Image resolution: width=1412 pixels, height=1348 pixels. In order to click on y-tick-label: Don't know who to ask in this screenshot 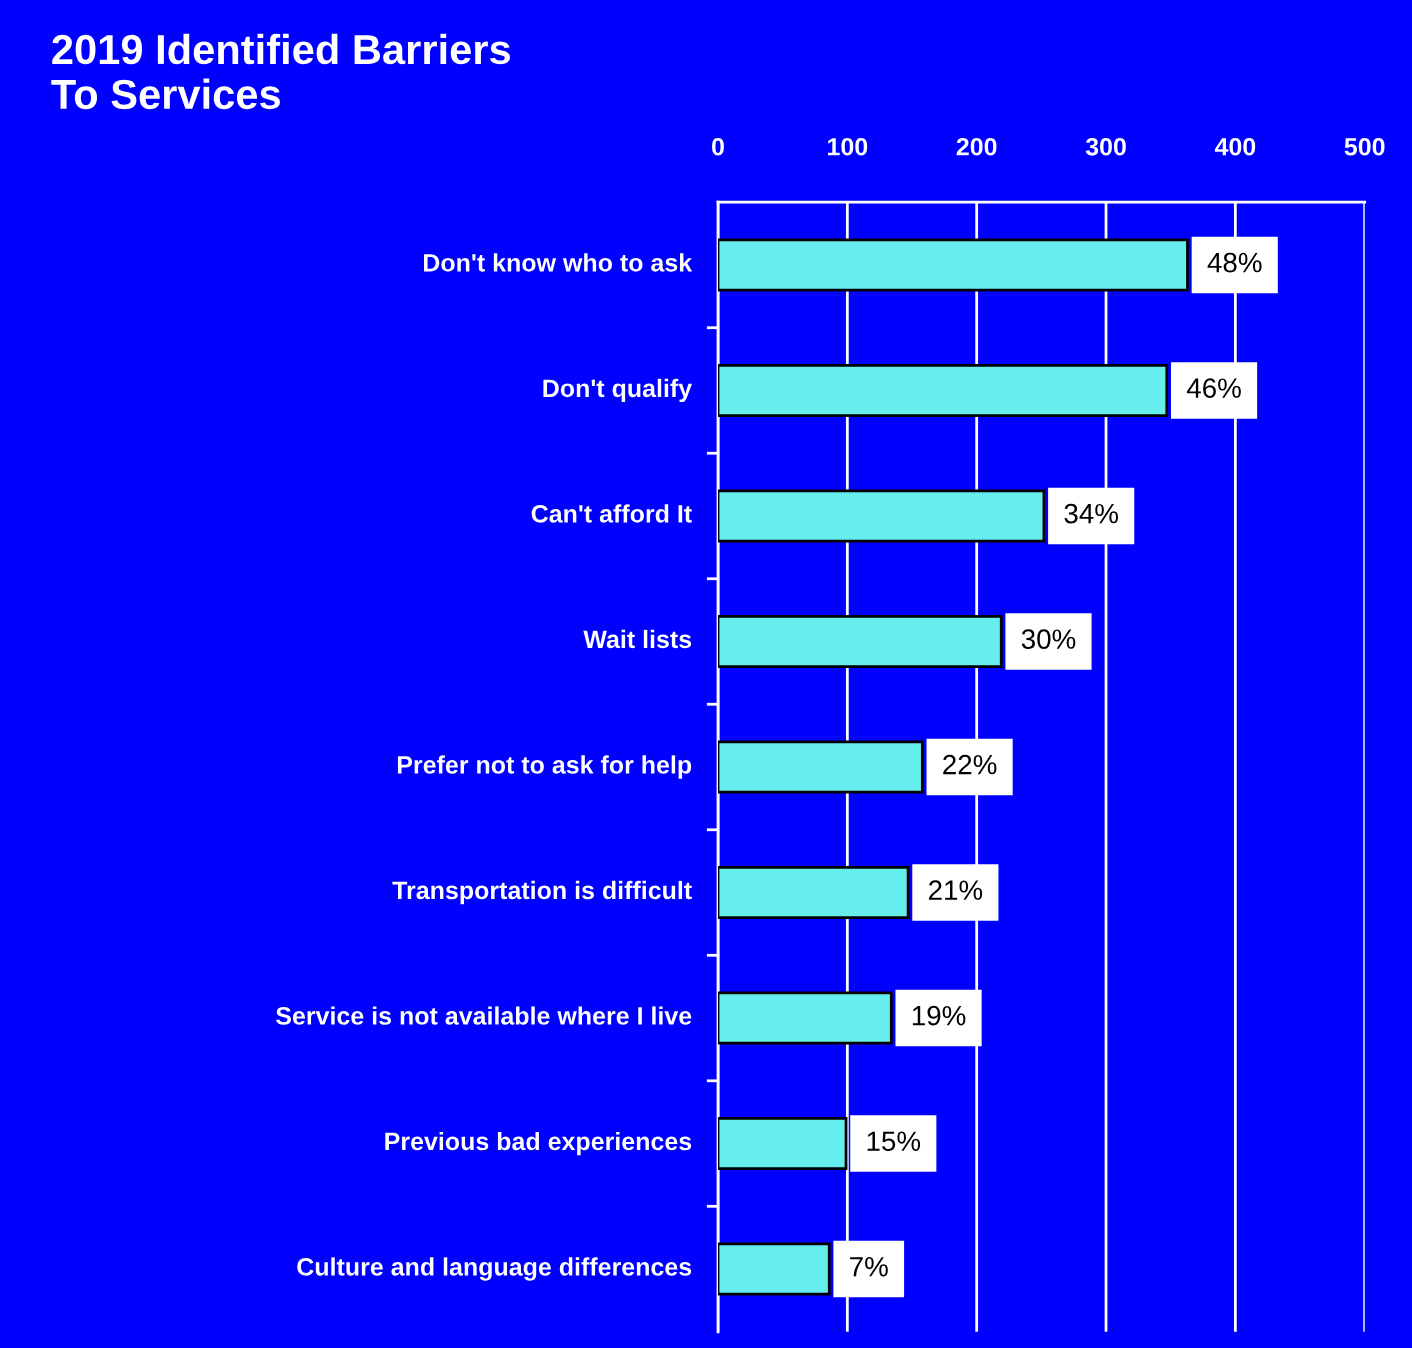, I will do `click(558, 262)`.